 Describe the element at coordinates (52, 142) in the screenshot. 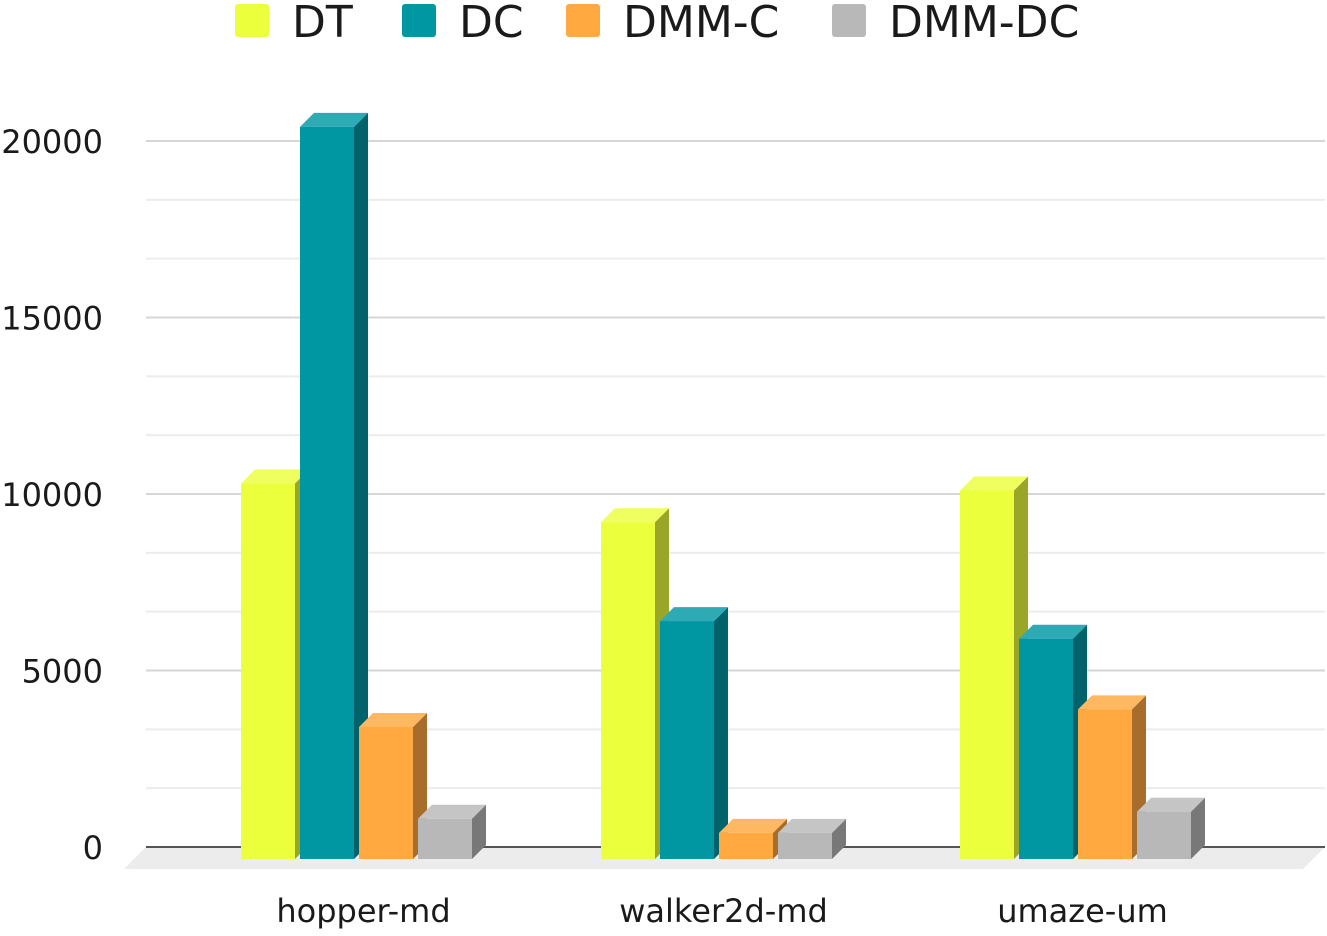

I see `y-tick-label: 20000` at that location.